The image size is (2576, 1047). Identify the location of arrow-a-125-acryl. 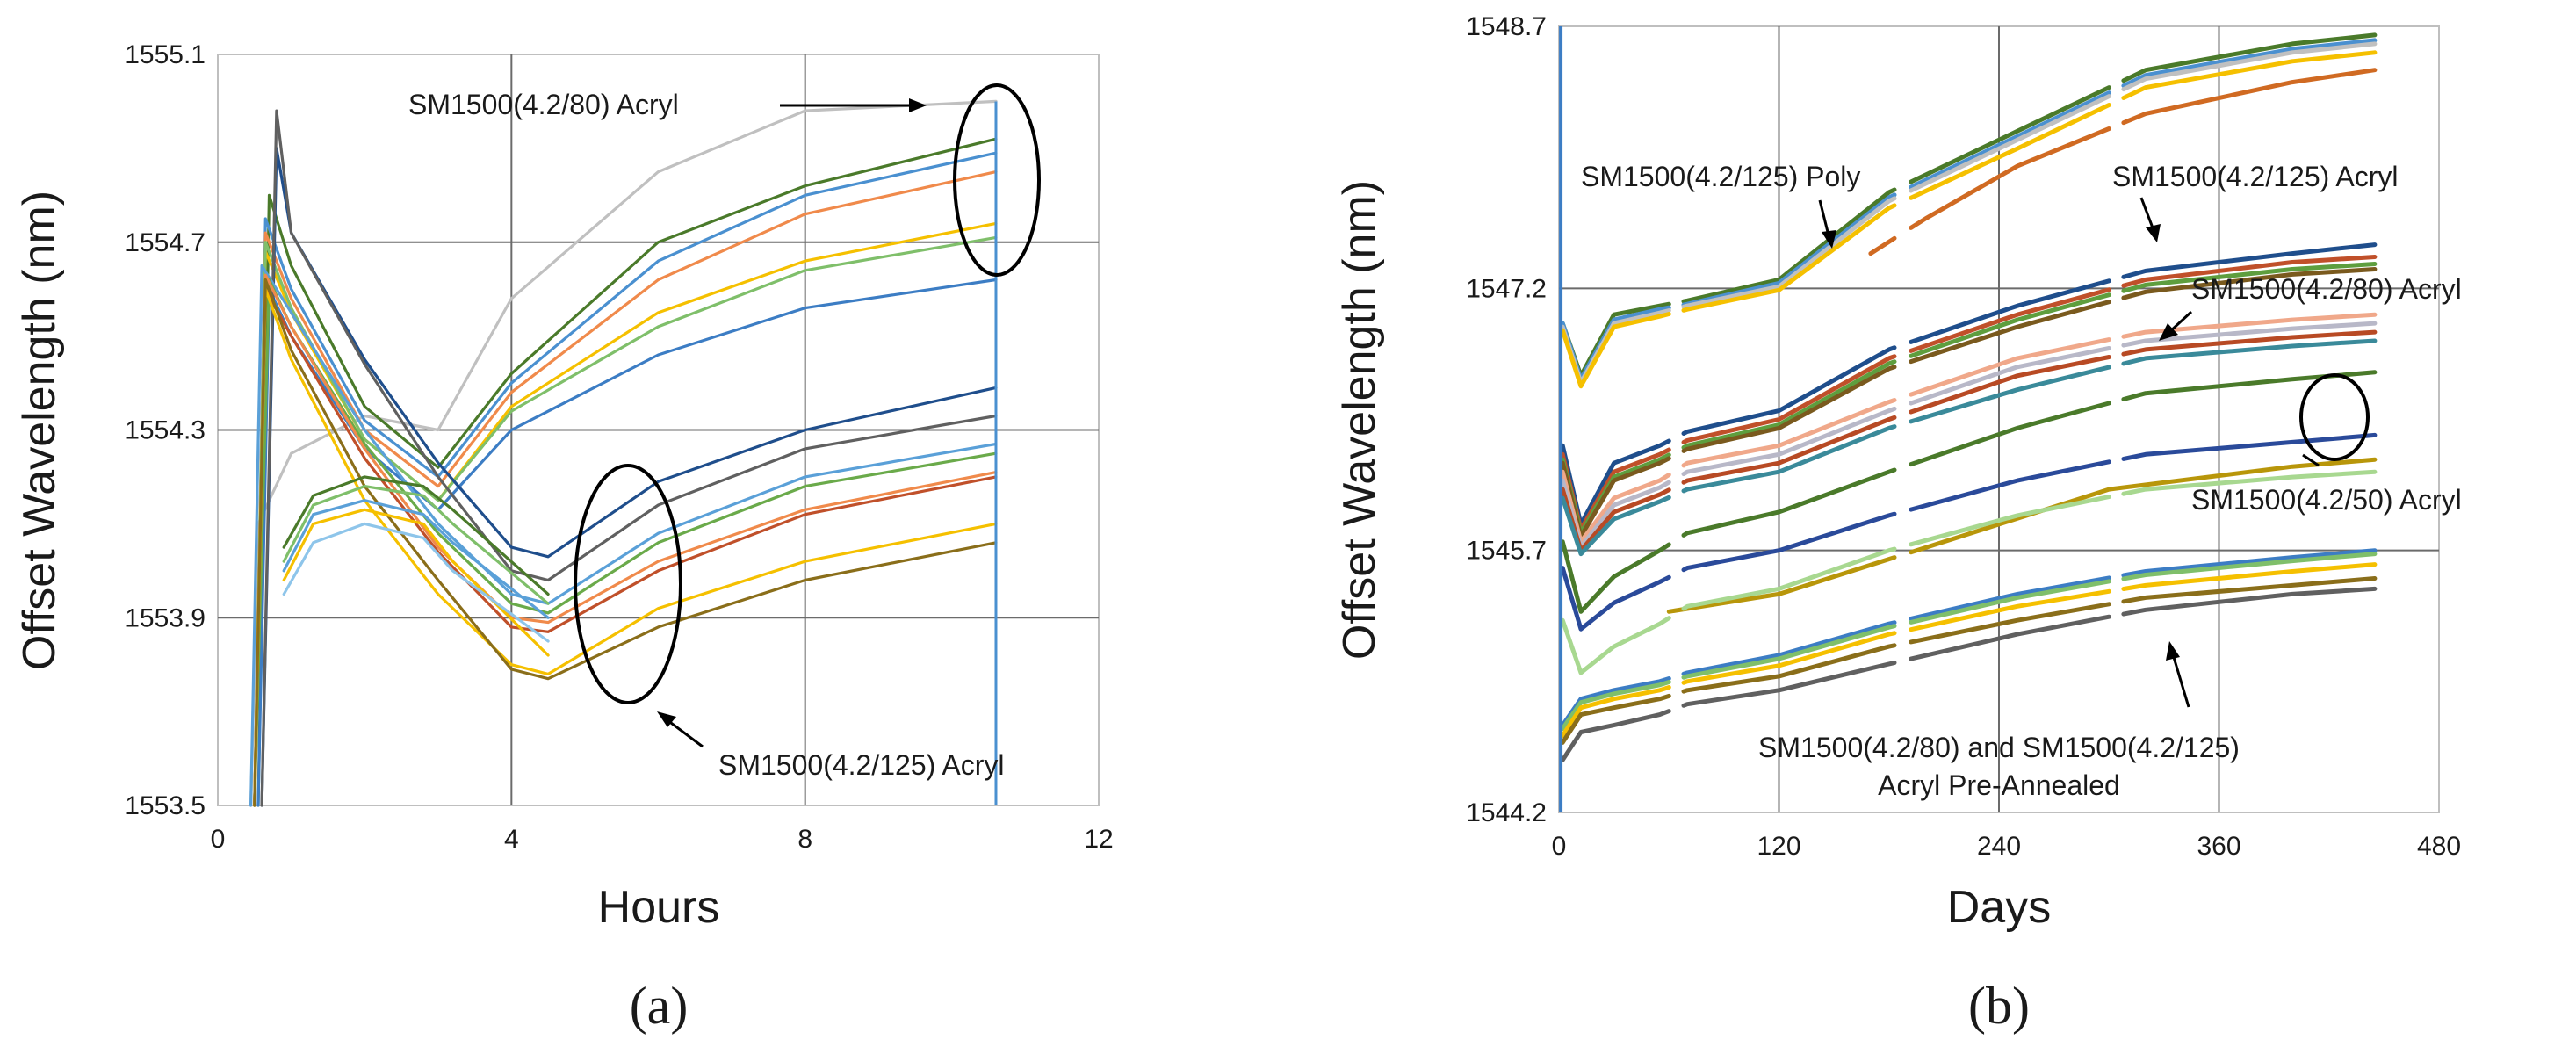
(685, 733).